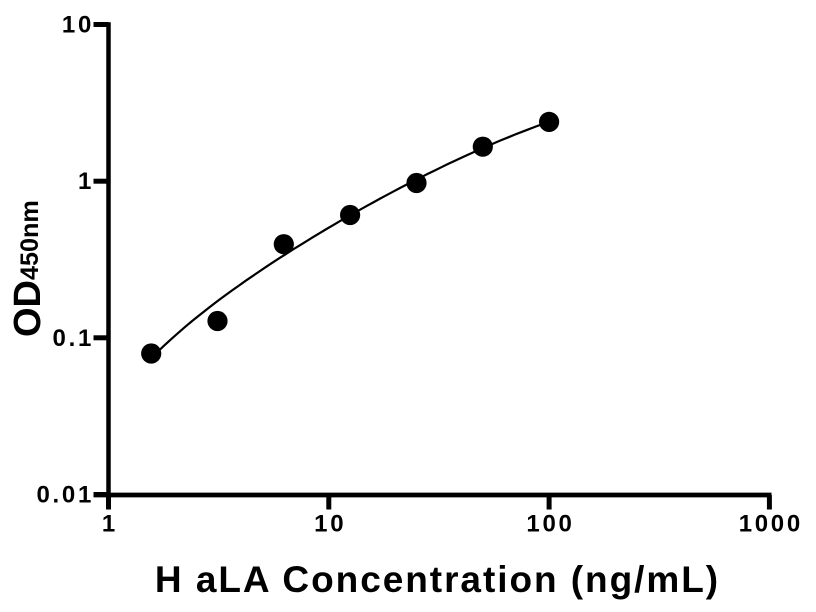  I want to click on svg-text: 1000, so click(771, 524).